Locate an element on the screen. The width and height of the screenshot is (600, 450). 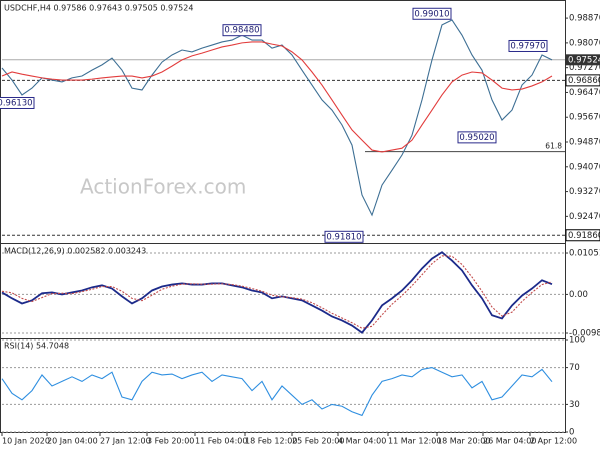
x-tick-label: 3 Feb 20:00 is located at coordinates (170, 441).